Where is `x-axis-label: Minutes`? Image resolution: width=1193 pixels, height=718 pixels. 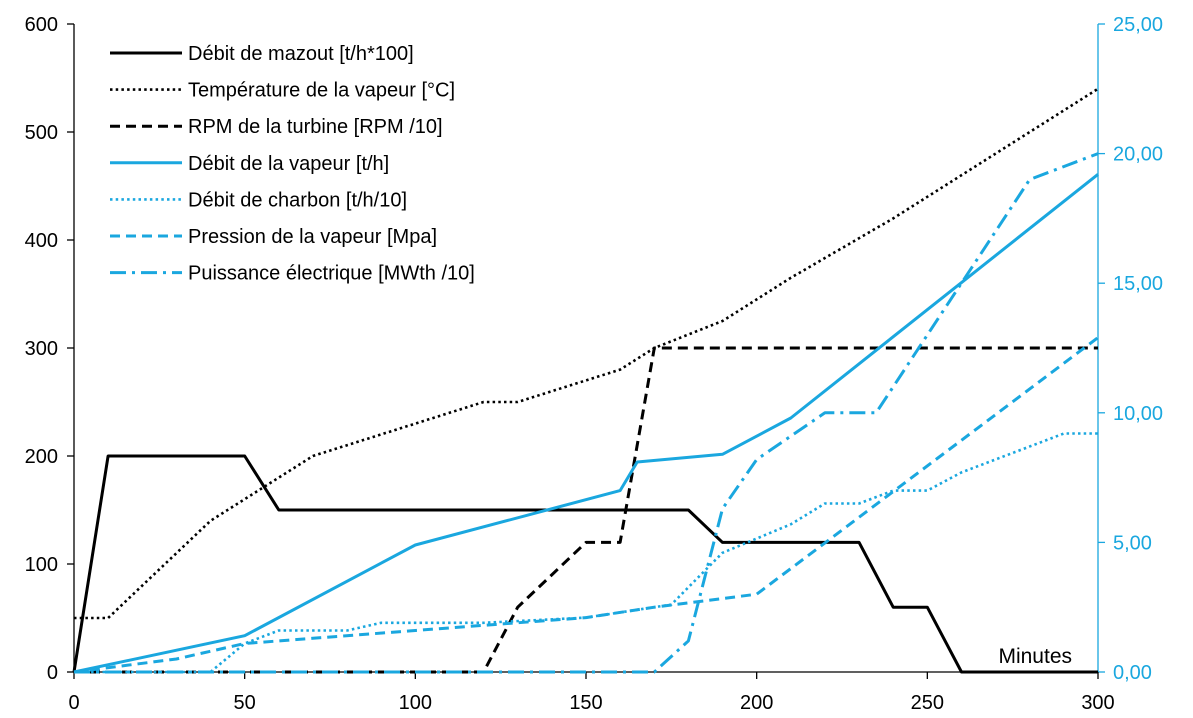
x-axis-label: Minutes is located at coordinates (1035, 656).